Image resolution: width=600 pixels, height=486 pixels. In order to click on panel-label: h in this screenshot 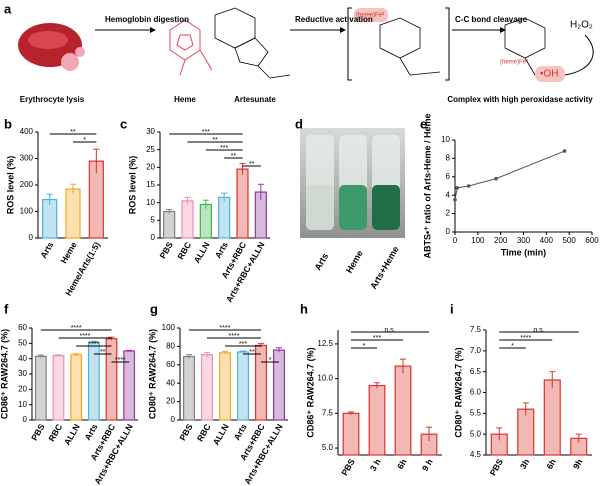, I will do `click(304, 308)`.